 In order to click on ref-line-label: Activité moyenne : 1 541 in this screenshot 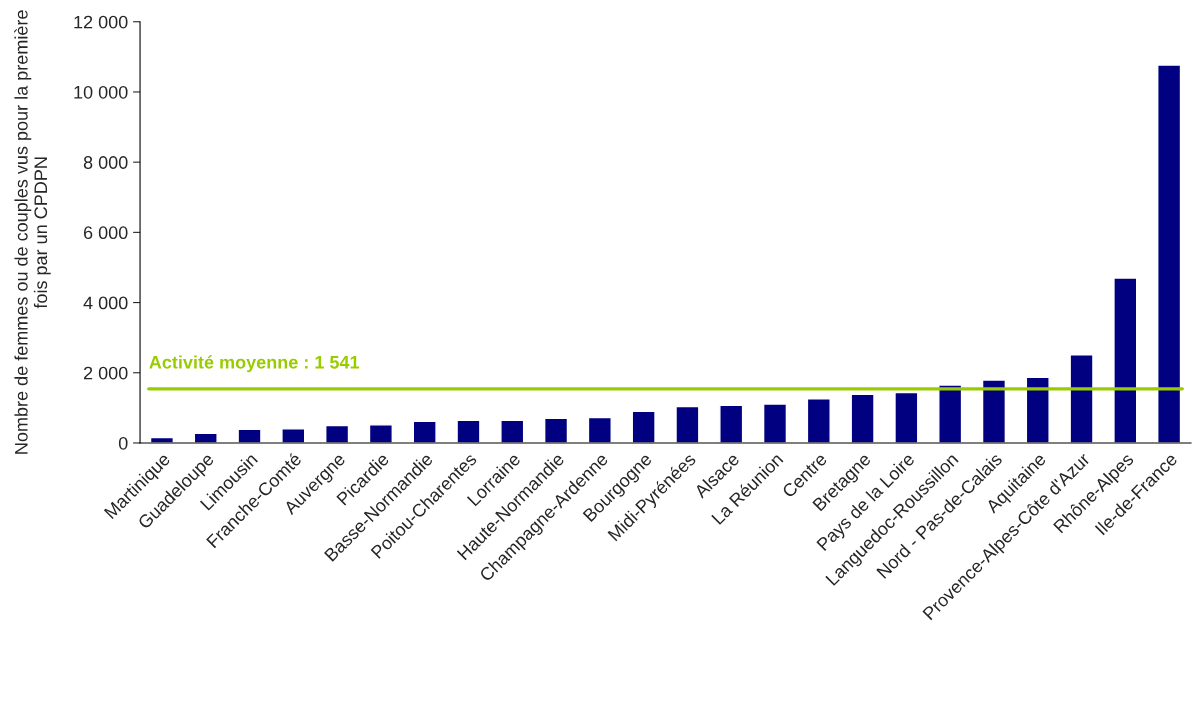, I will do `click(254, 364)`.